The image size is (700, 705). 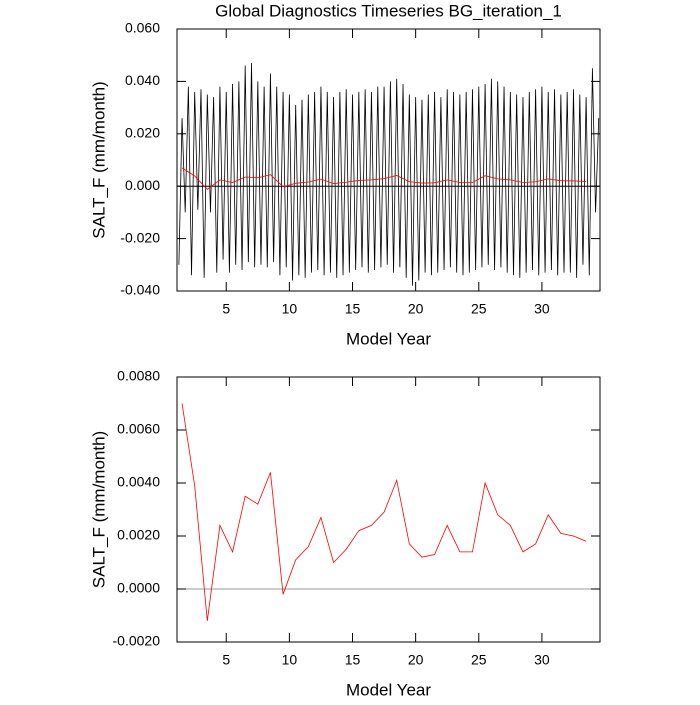 I want to click on y-tick-label: 0.0080, so click(x=138, y=376).